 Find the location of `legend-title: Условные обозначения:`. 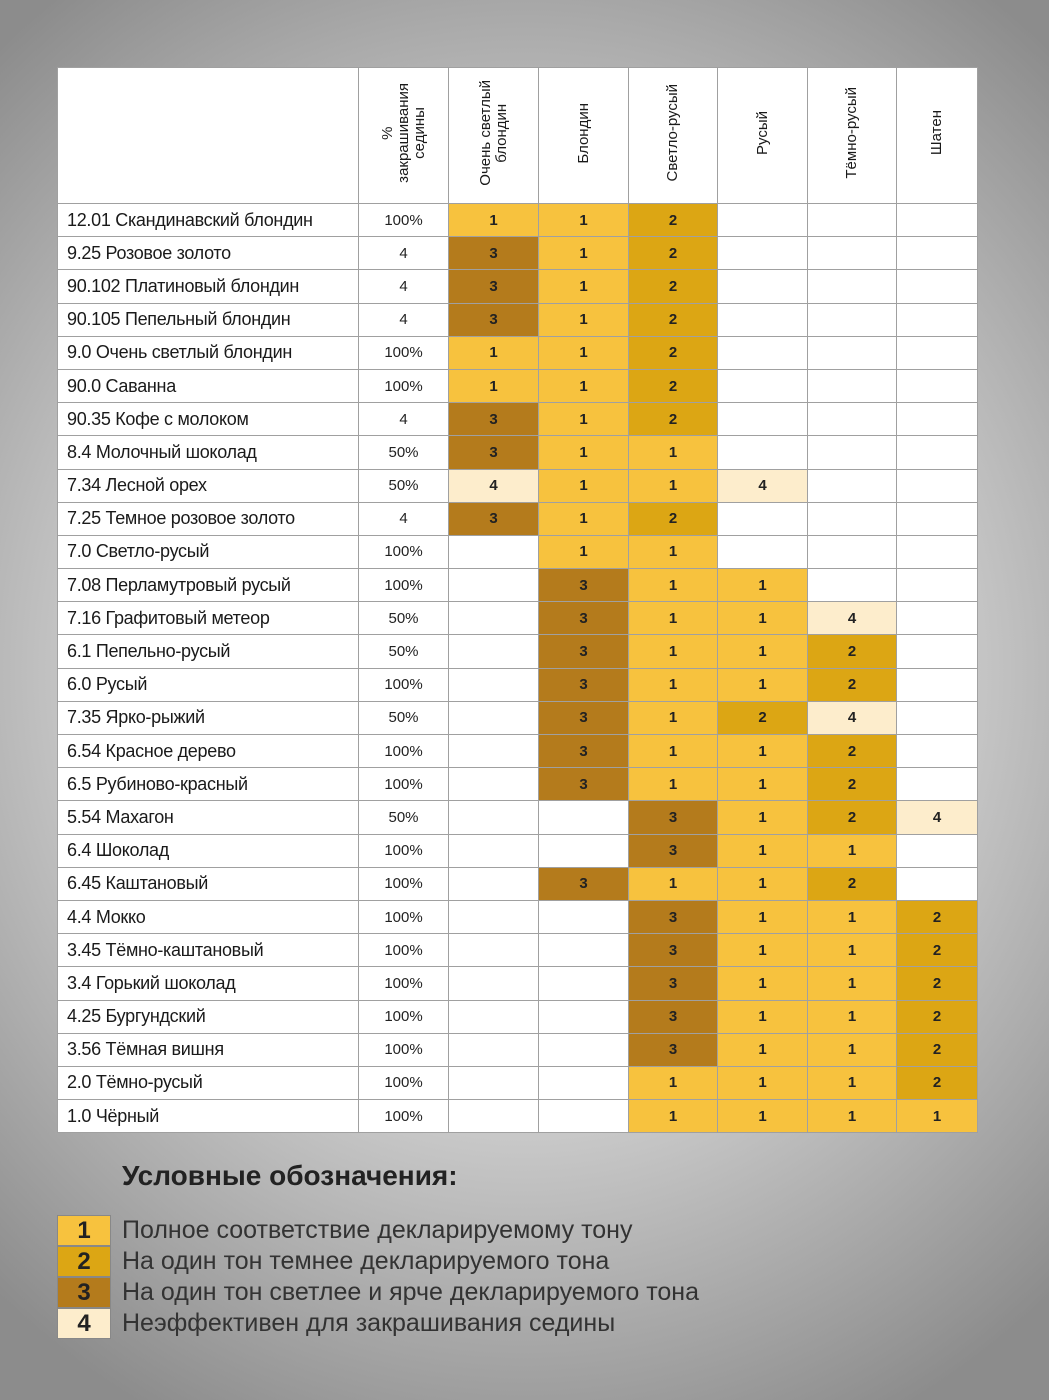

legend-title: Условные обозначения: is located at coordinates (290, 1175).